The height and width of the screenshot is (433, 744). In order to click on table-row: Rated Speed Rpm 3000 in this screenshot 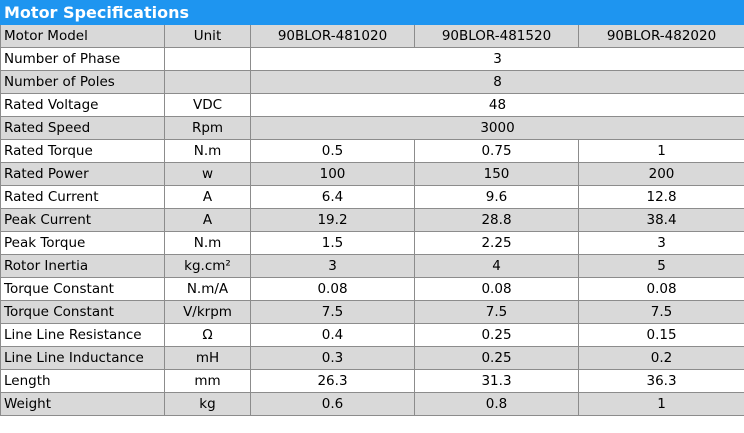, I will do `click(372, 128)`.